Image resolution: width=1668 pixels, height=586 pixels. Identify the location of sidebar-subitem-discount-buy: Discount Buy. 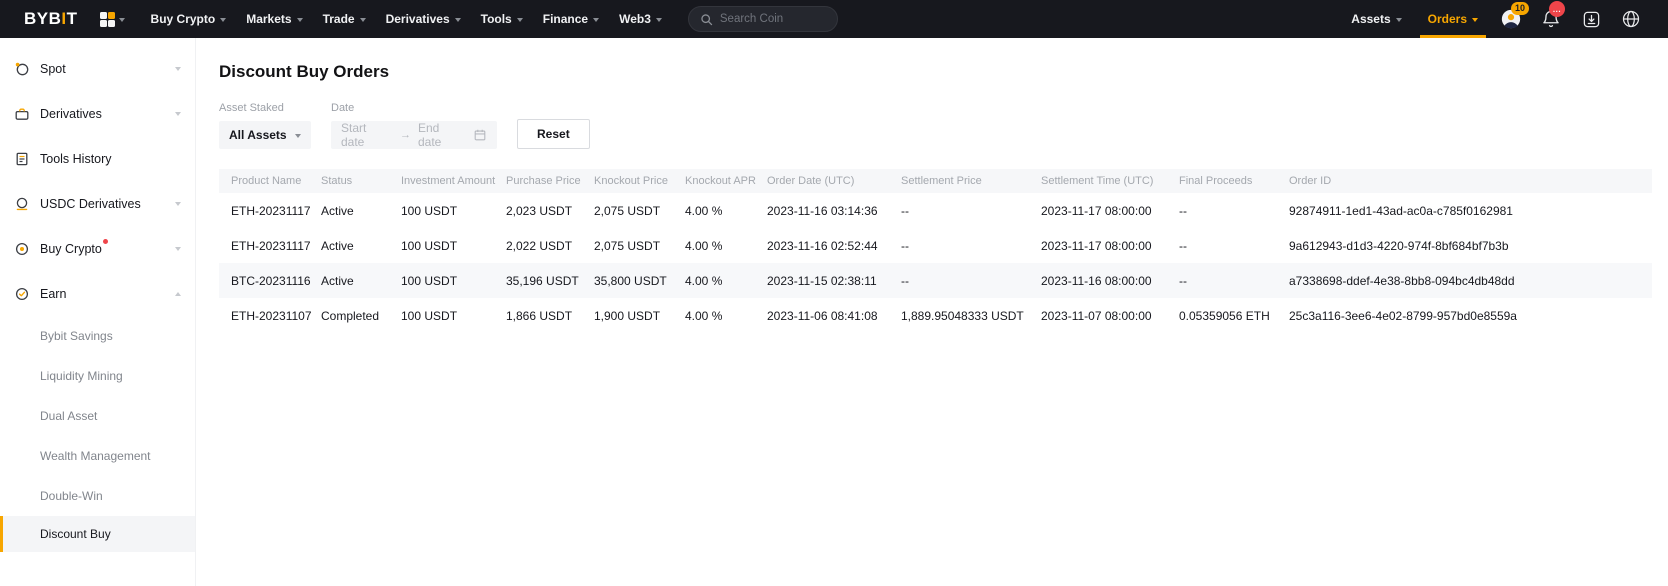
(97, 534).